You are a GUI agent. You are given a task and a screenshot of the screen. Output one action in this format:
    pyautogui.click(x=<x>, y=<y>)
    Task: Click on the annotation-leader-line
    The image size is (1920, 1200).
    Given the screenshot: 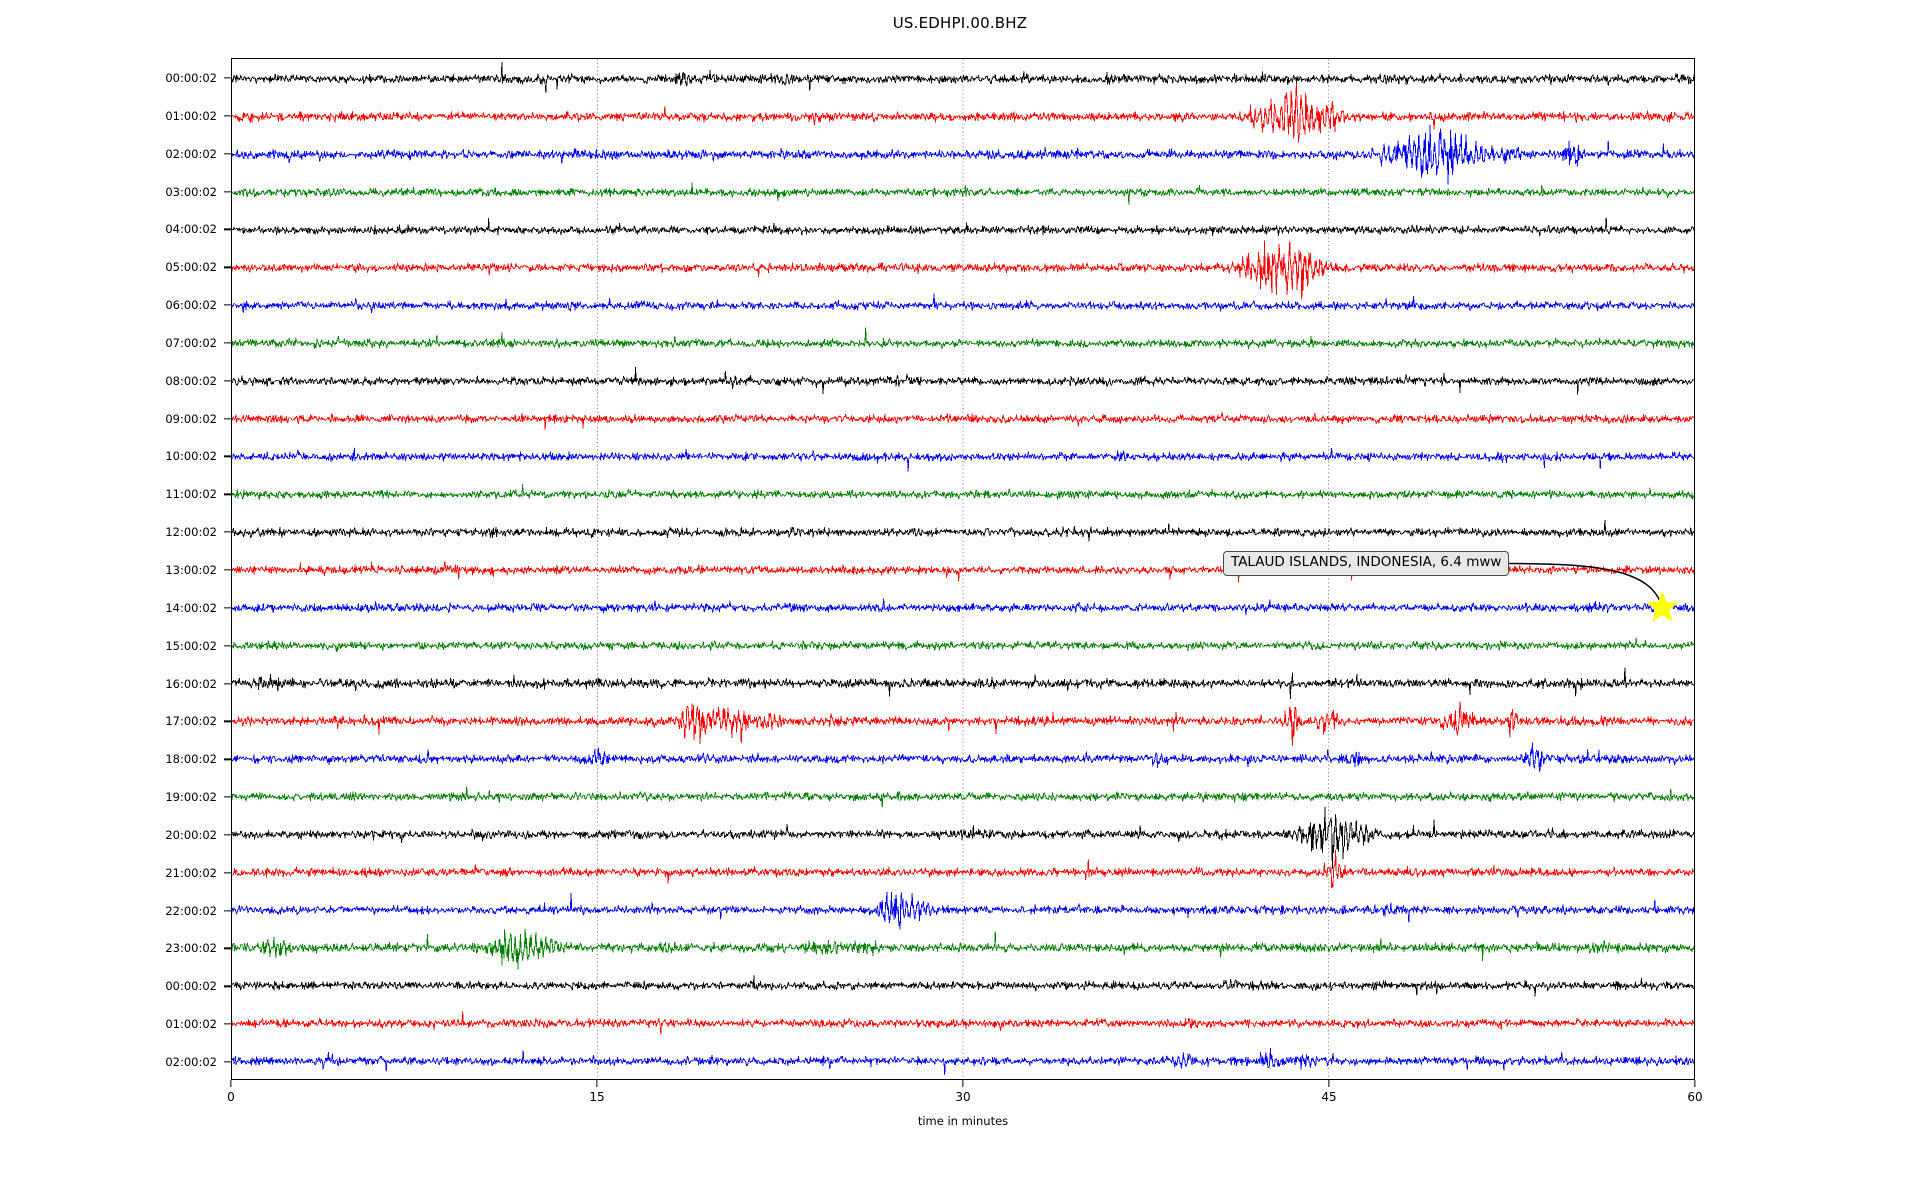 What is the action you would take?
    pyautogui.click(x=1586, y=585)
    